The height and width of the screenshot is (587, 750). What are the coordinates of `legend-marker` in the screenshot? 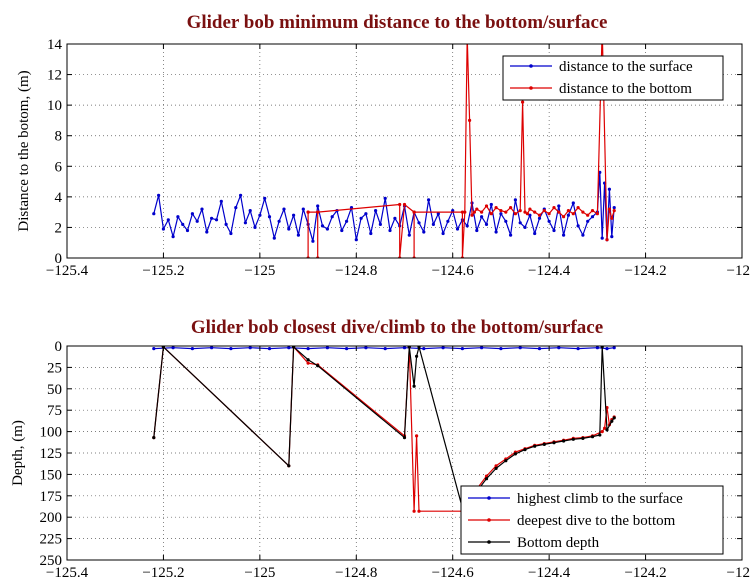 It's located at (531, 66).